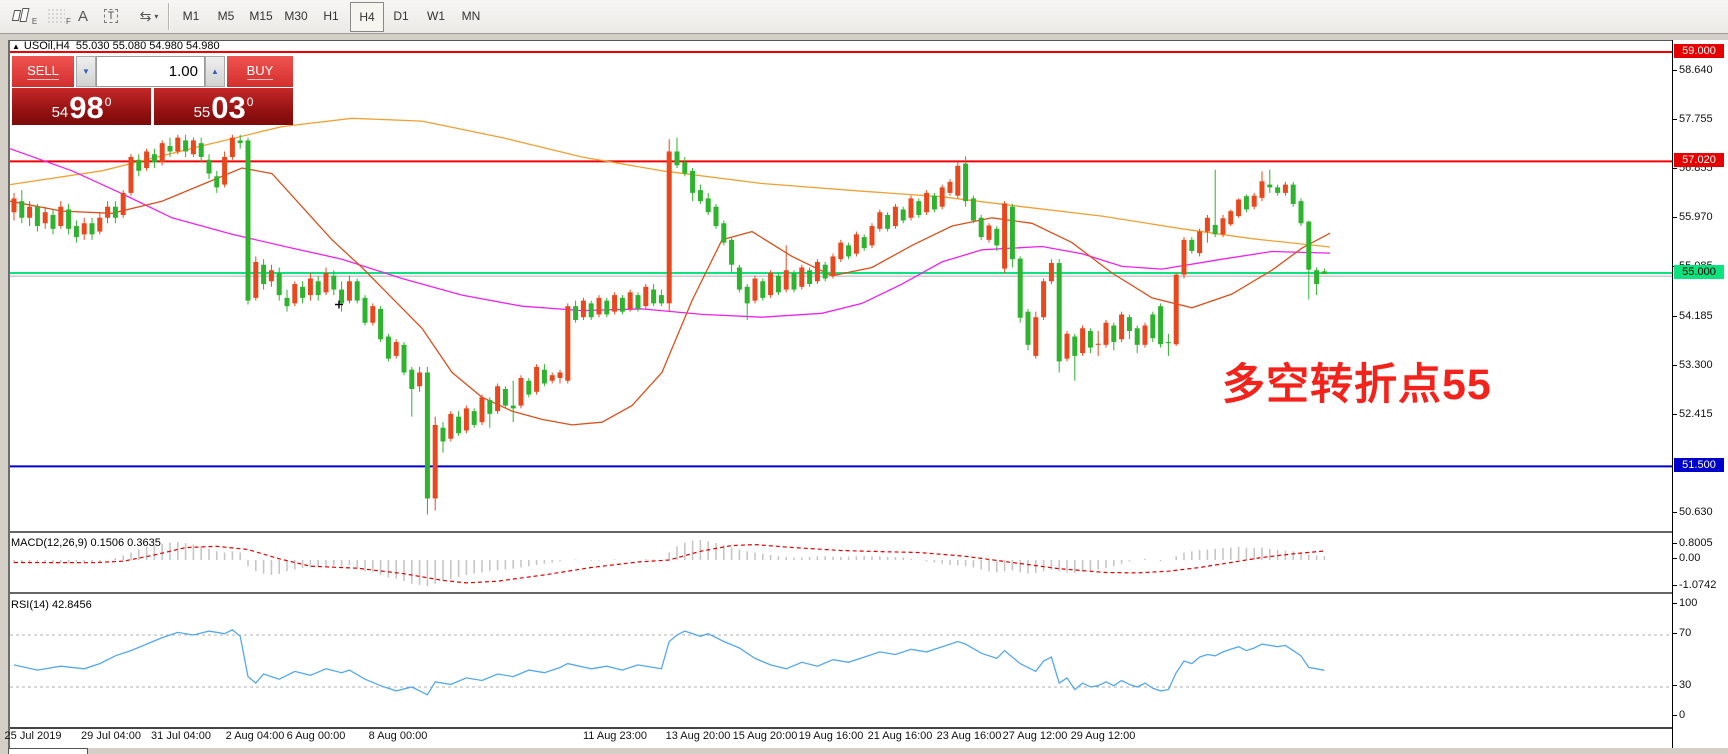 Image resolution: width=1728 pixels, height=754 pixels. What do you see at coordinates (260, 71) in the screenshot?
I see `buy-button: BUY` at bounding box center [260, 71].